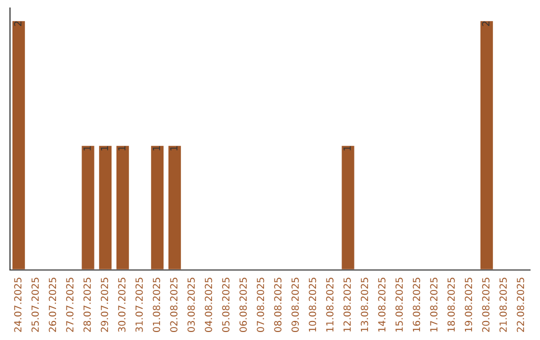 This screenshot has height=340, width=540. Describe the element at coordinates (104, 305) in the screenshot. I see `x-tick-label: 29.07.2025` at that location.